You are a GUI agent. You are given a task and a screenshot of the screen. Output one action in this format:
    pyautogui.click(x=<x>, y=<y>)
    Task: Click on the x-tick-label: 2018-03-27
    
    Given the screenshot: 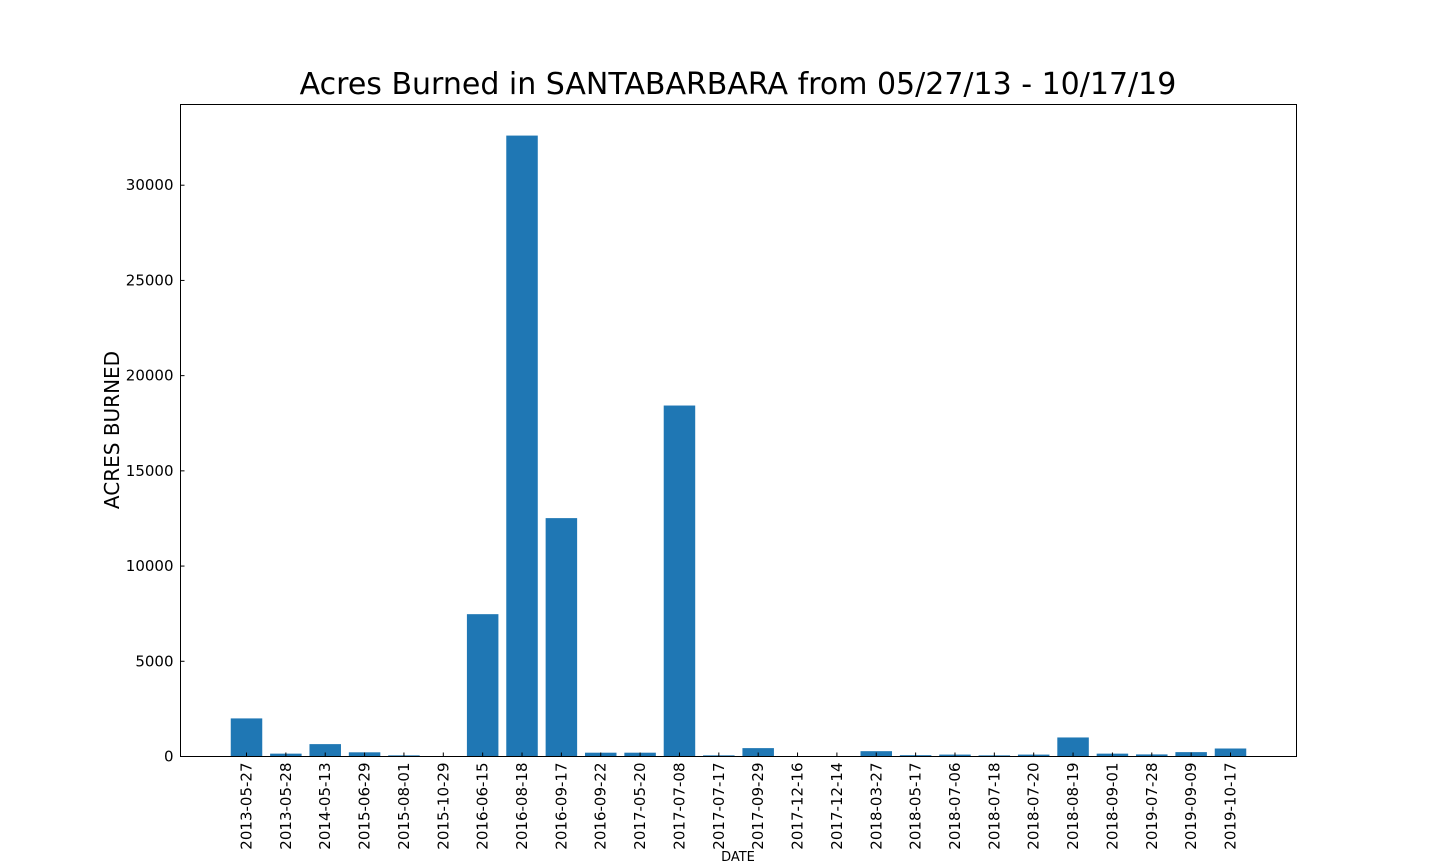 What is the action you would take?
    pyautogui.click(x=876, y=806)
    